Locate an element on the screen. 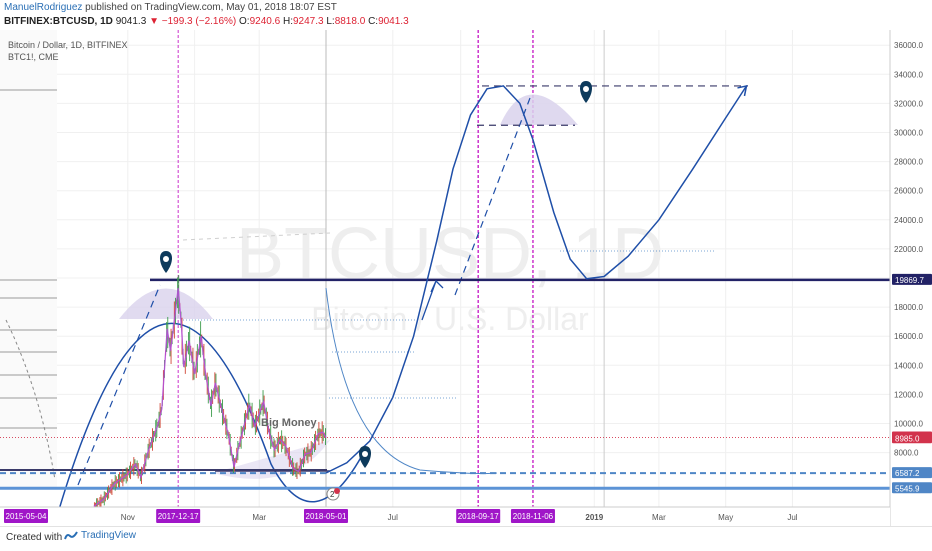  y-tick-label: 26000.0 is located at coordinates (908, 191).